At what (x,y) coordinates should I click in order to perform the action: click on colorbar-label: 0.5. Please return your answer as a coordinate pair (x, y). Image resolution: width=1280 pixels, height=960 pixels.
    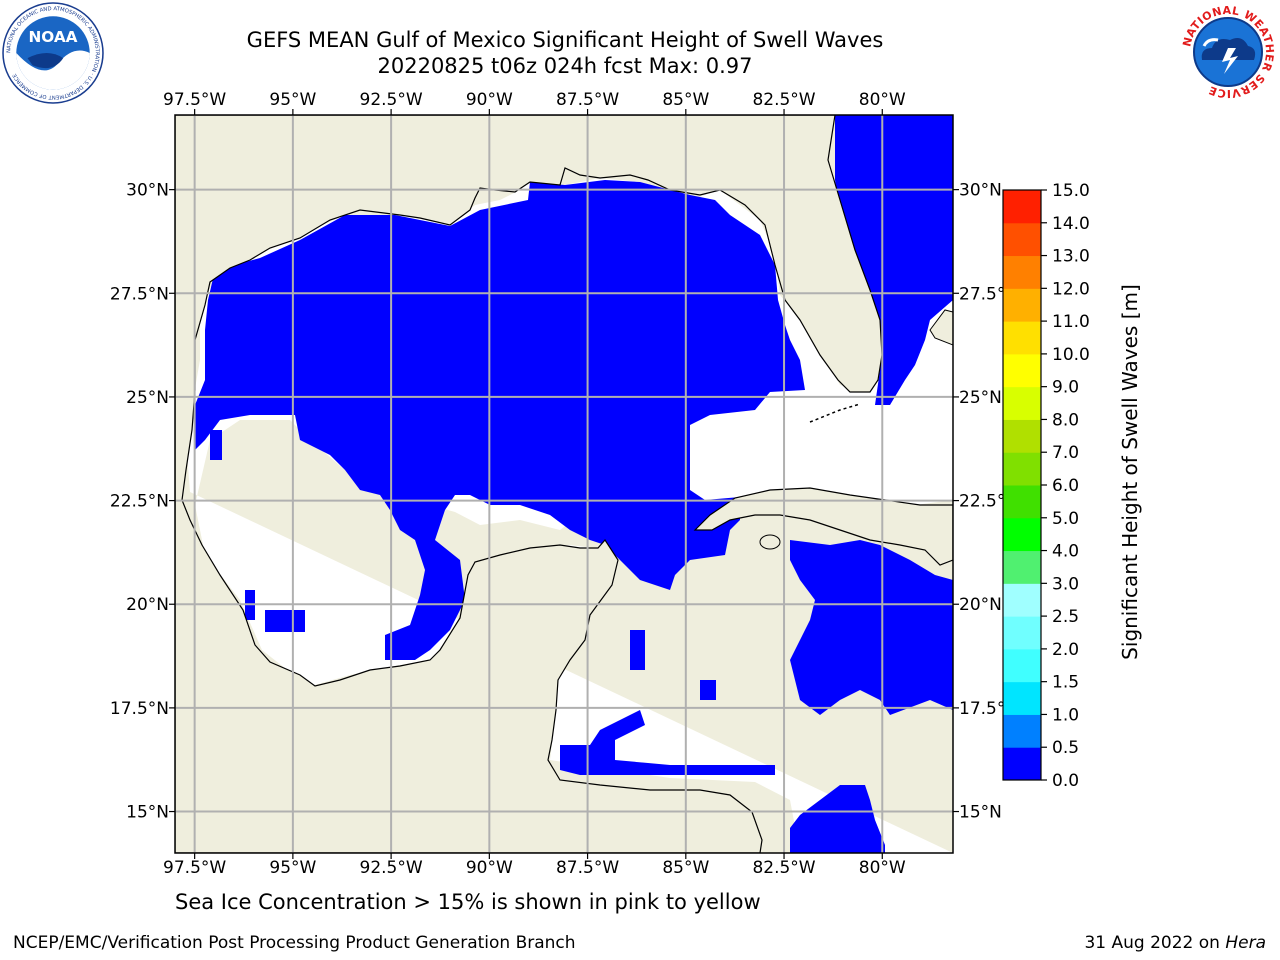
    Looking at the image, I should click on (1065, 748).